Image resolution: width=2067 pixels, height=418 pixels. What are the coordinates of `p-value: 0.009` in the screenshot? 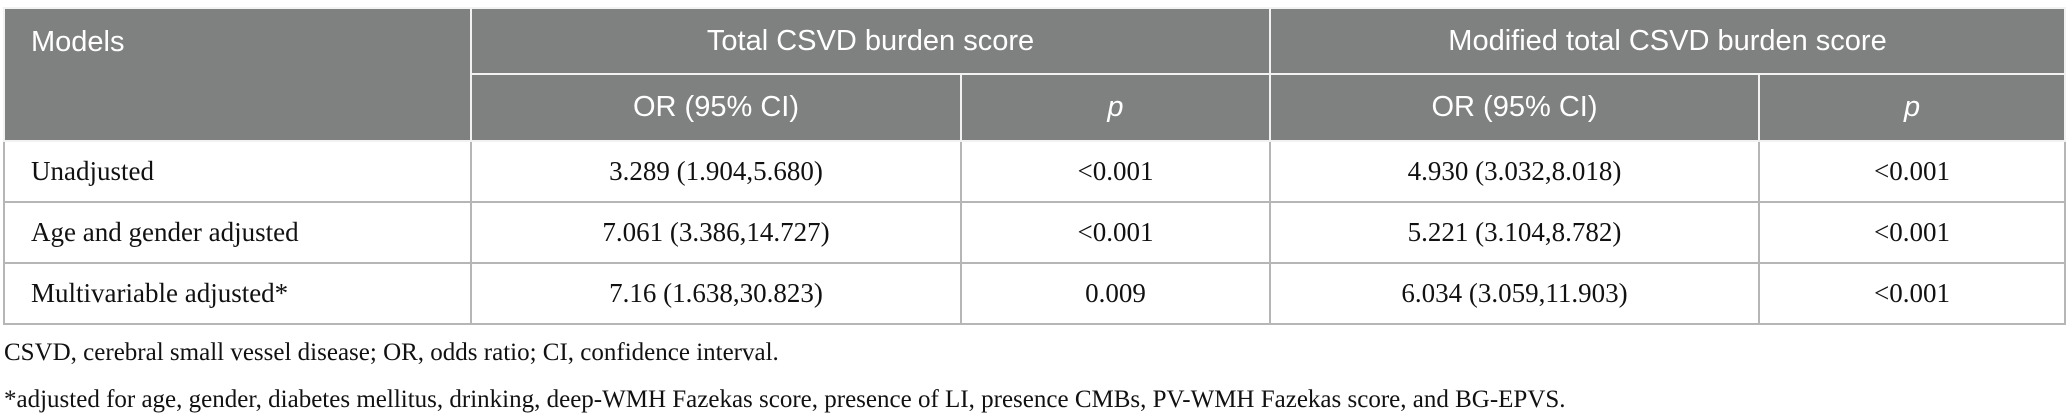 It's located at (1115, 293).